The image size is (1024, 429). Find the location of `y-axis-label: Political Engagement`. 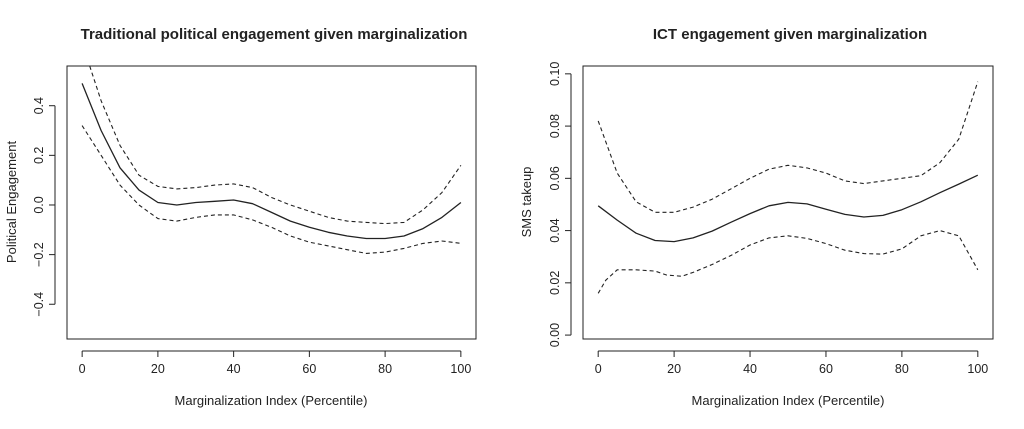

y-axis-label: Political Engagement is located at coordinates (11, 202).